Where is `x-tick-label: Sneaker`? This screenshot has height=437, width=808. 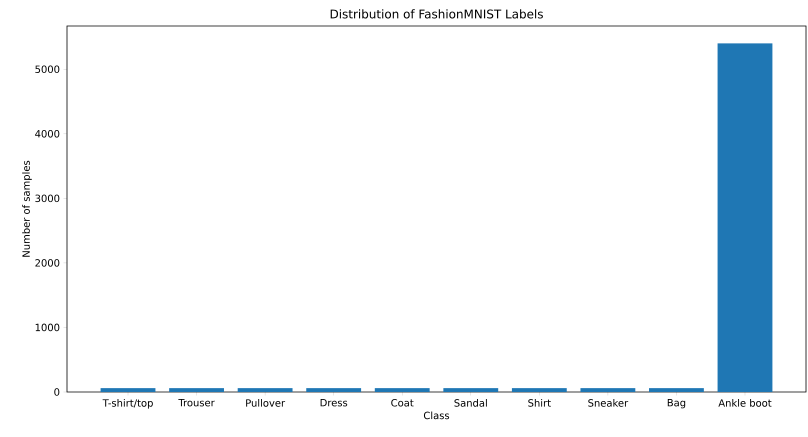 x-tick-label: Sneaker is located at coordinates (608, 403).